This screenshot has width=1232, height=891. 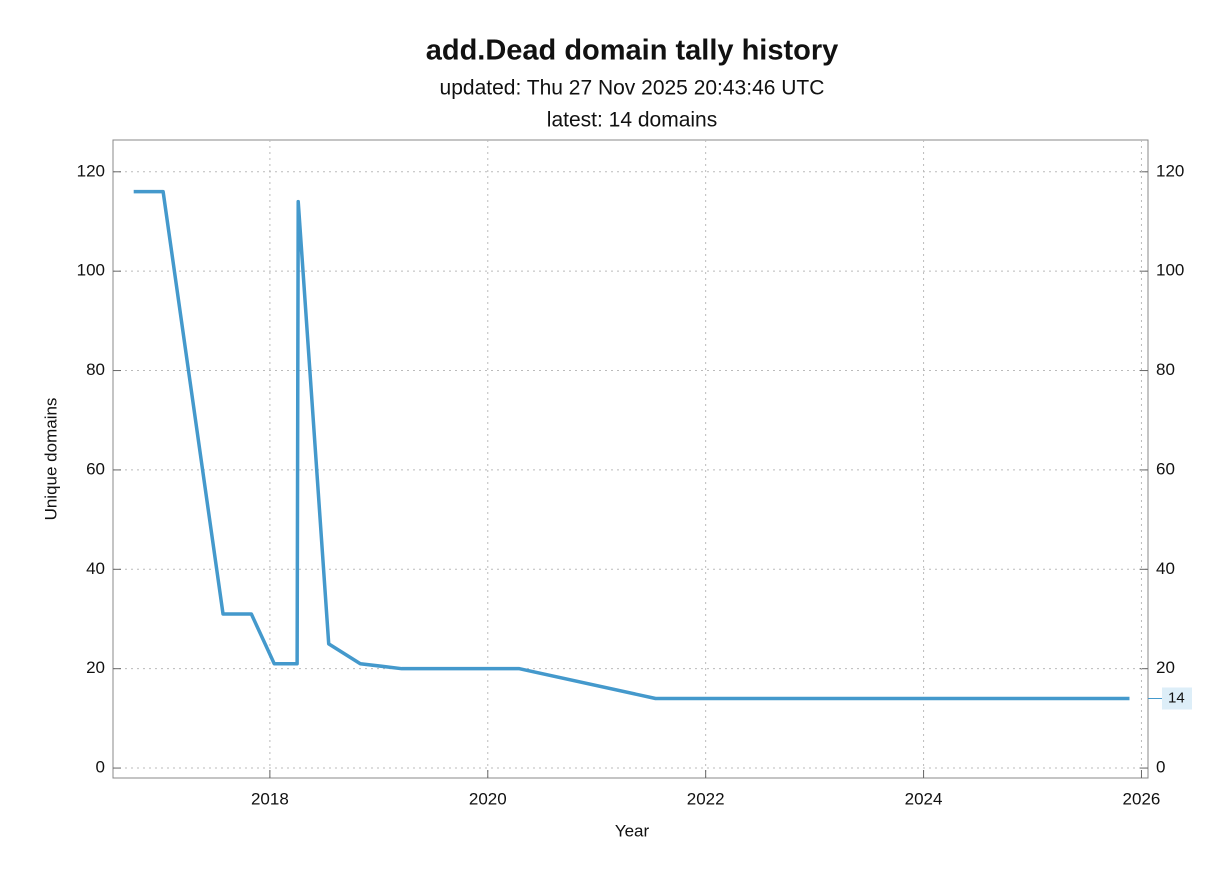 I want to click on x-tick-label: 2018, so click(x=270, y=798).